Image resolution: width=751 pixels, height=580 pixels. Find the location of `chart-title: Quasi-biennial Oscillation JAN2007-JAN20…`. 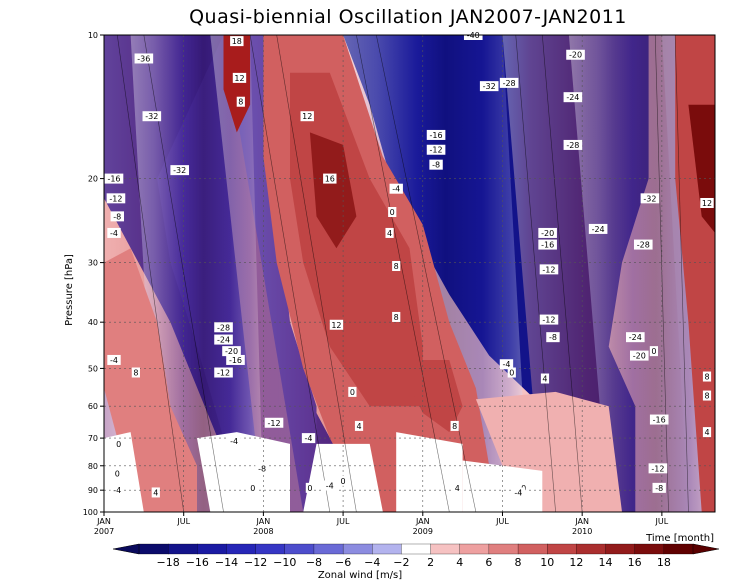

chart-title: Quasi-biennial Oscillation JAN2007-JAN20… is located at coordinates (408, 17).